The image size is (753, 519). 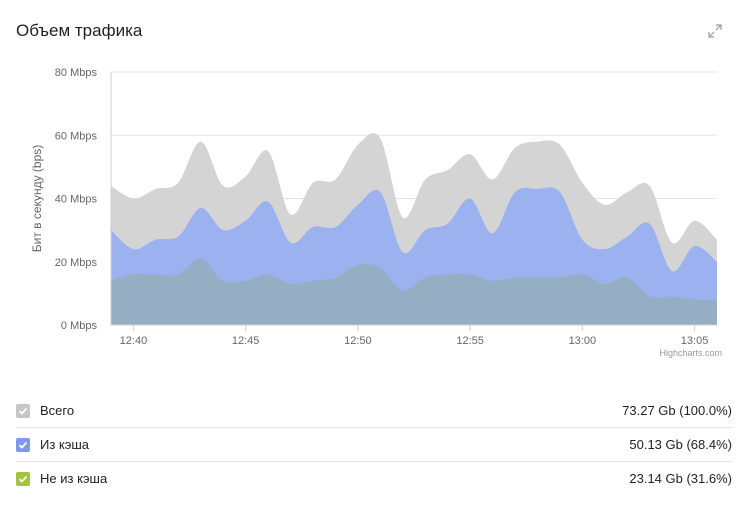 What do you see at coordinates (57, 410) in the screenshot?
I see `legend-label: Всего` at bounding box center [57, 410].